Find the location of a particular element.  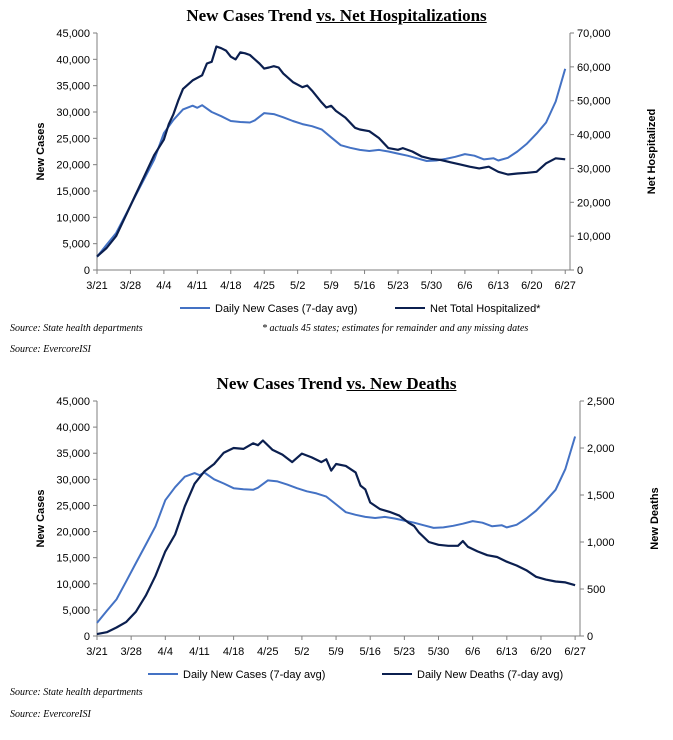

y-tick-label-right: 2,500 is located at coordinates (601, 402).